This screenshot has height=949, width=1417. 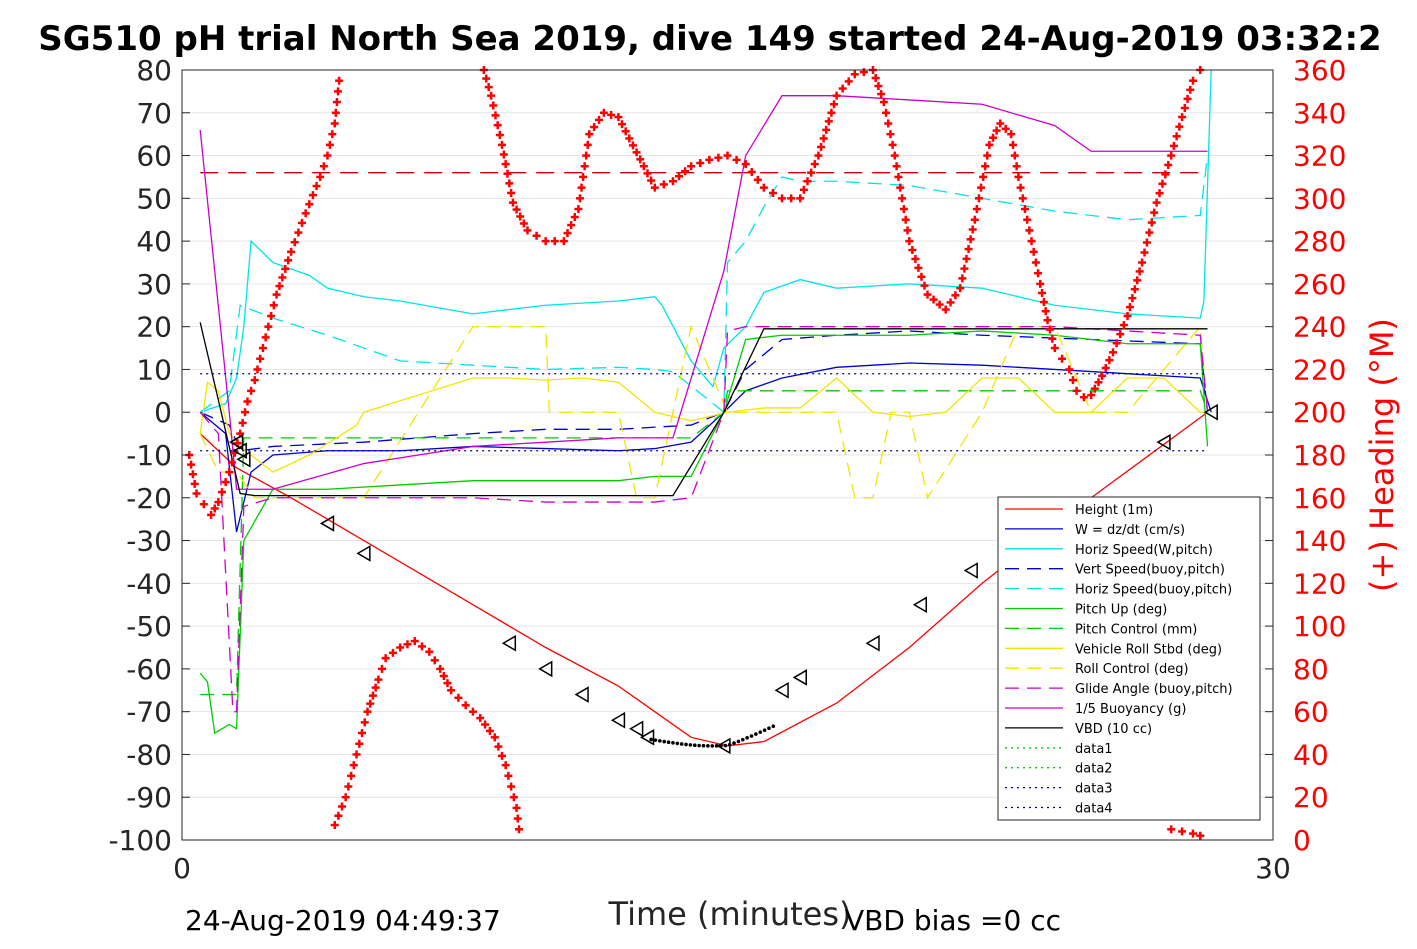 I want to click on legend-label: Glide Angle (buoy,pitch), so click(x=1154, y=689).